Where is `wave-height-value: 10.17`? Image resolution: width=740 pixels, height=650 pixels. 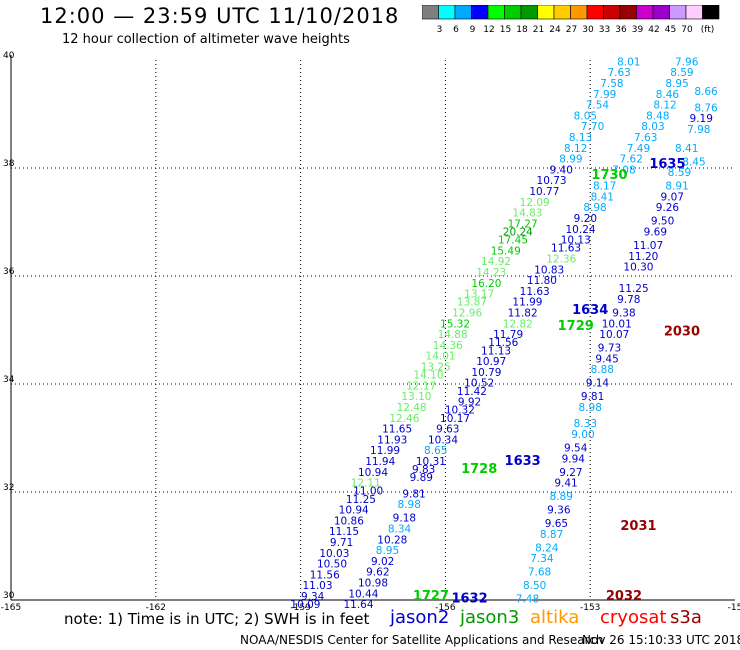
wave-height-value: 10.17 is located at coordinates (455, 419).